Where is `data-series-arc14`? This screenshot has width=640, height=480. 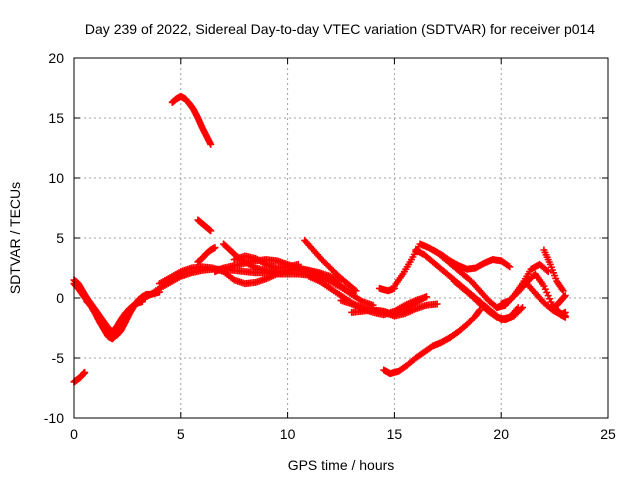
data-series-arc14 is located at coordinates (330, 265).